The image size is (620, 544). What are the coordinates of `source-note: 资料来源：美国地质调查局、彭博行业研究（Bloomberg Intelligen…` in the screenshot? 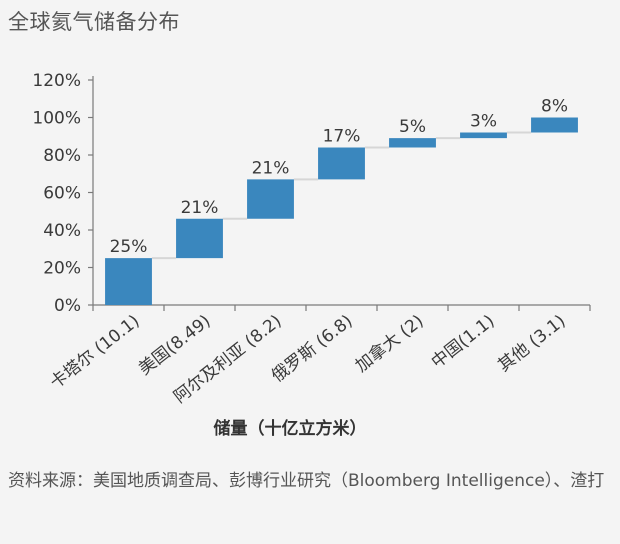 It's located at (306, 481).